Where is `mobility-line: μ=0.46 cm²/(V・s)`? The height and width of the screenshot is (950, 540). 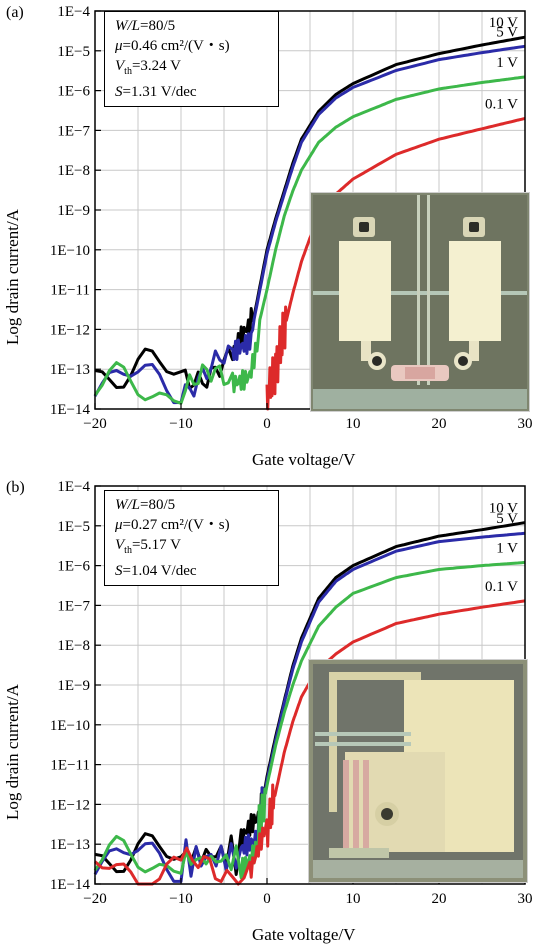
mobility-line: μ=0.46 cm²/(V・s) is located at coordinates (192, 46).